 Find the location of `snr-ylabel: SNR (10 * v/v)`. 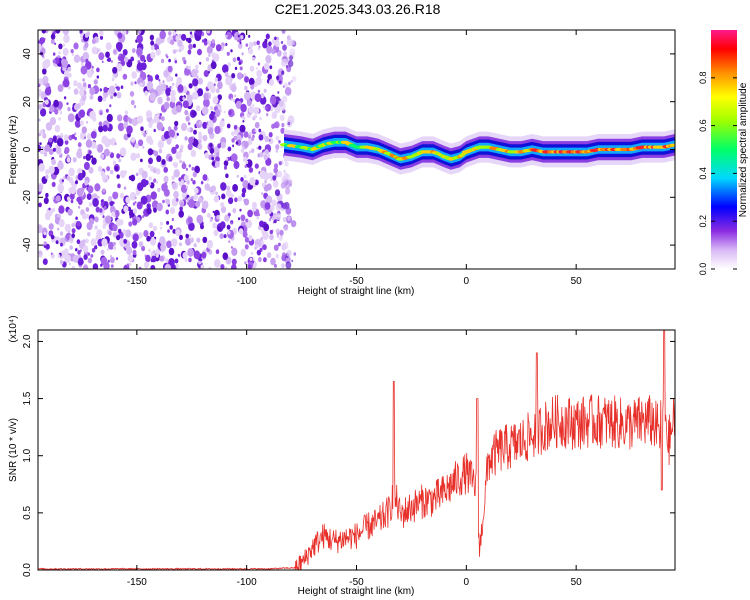

snr-ylabel: SNR (10 * v/v) is located at coordinates (13, 450).